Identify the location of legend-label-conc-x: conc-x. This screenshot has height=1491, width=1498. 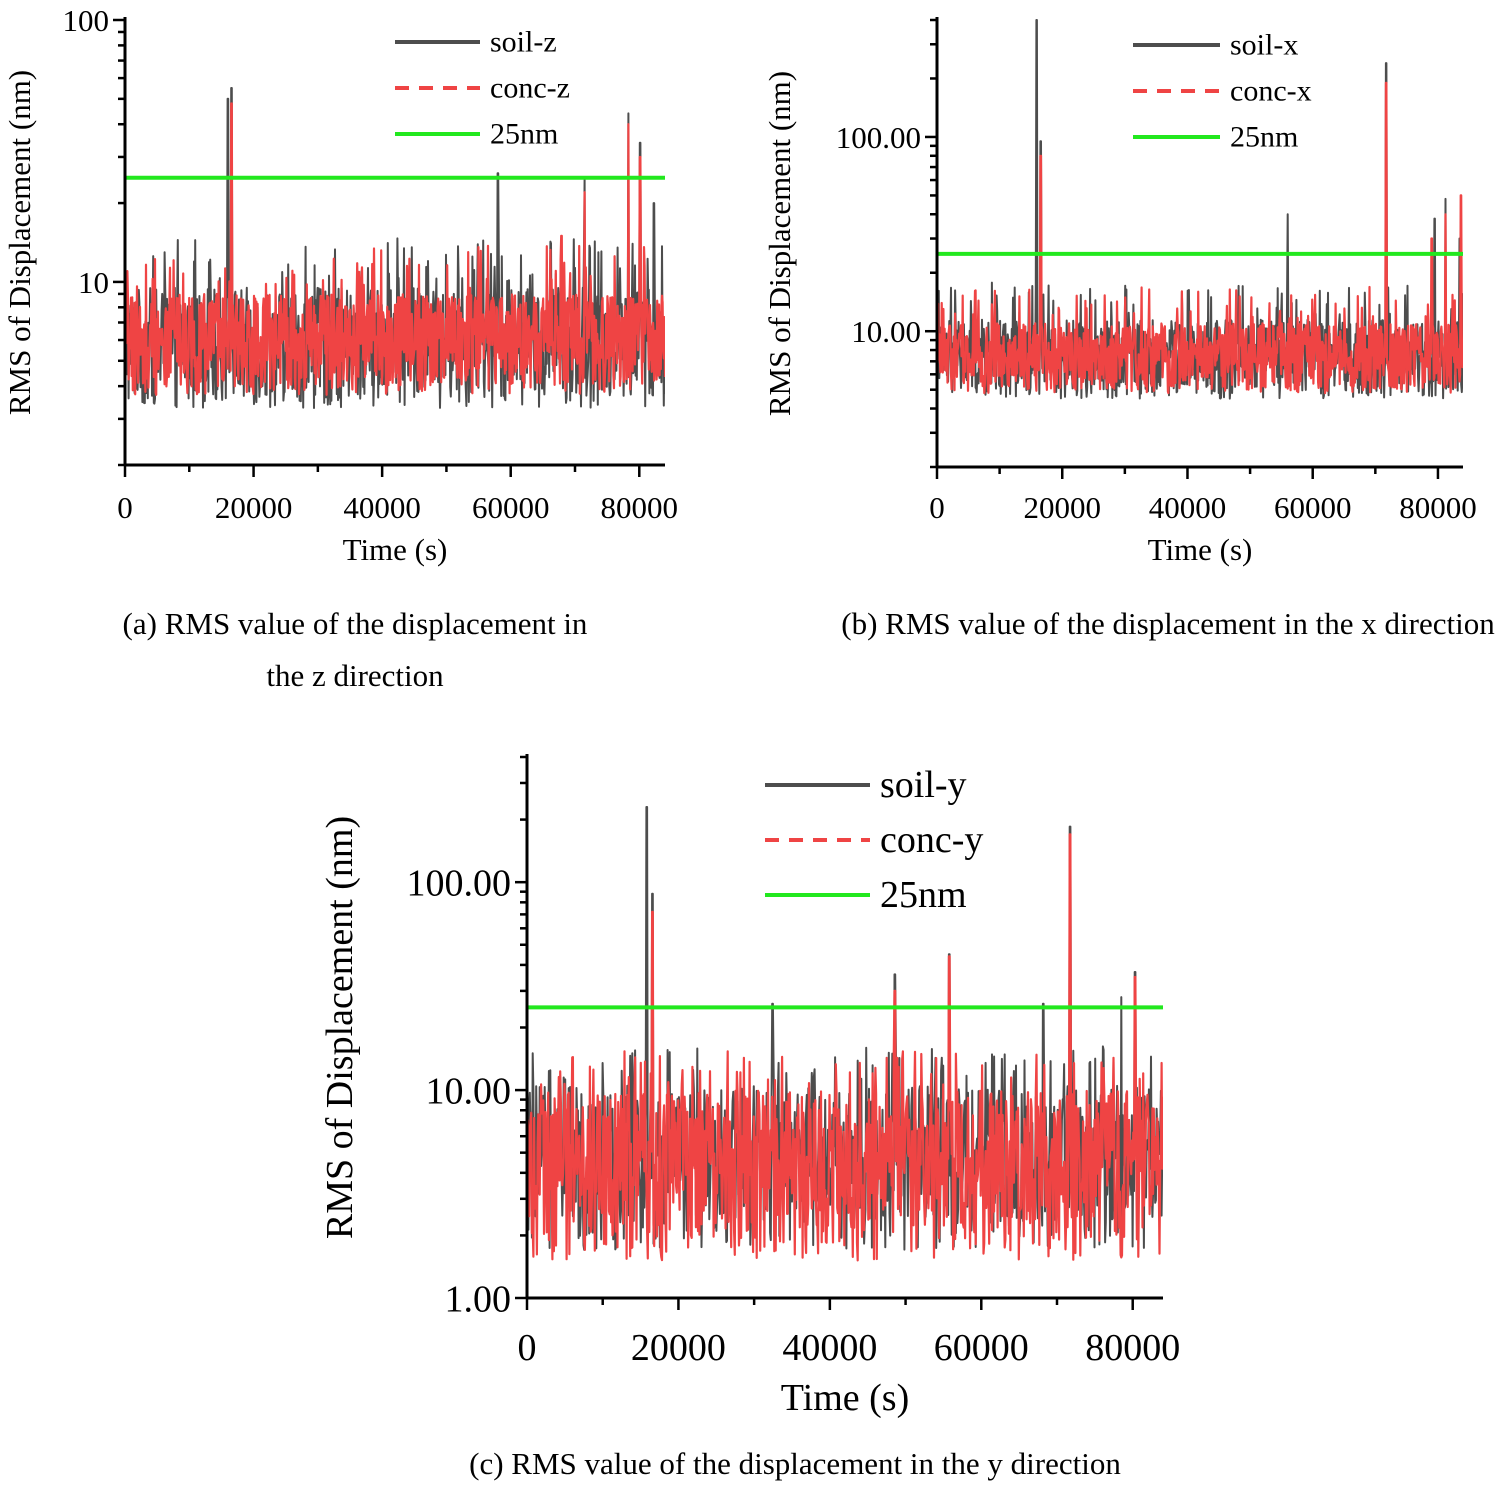
(1271, 91).